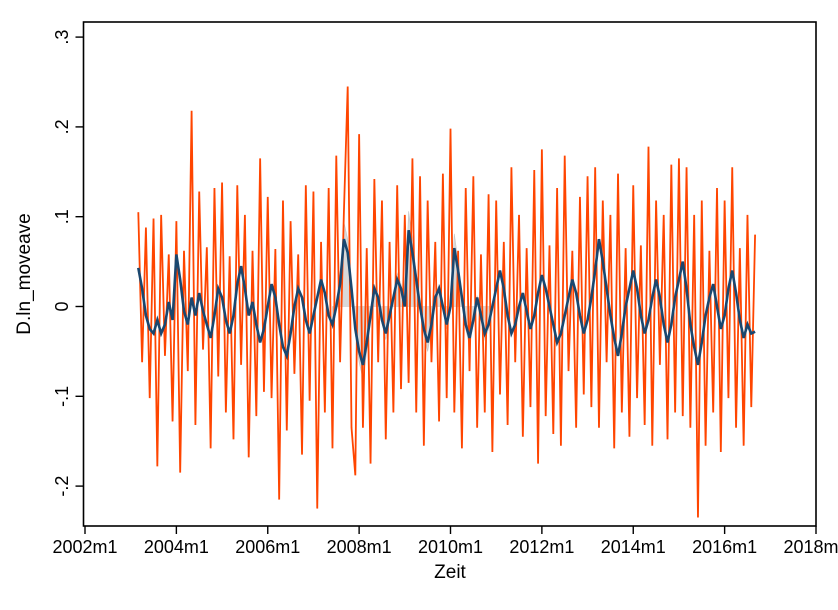  Describe the element at coordinates (541, 547) in the screenshot. I see `x-tick-label: 2012m1` at that location.